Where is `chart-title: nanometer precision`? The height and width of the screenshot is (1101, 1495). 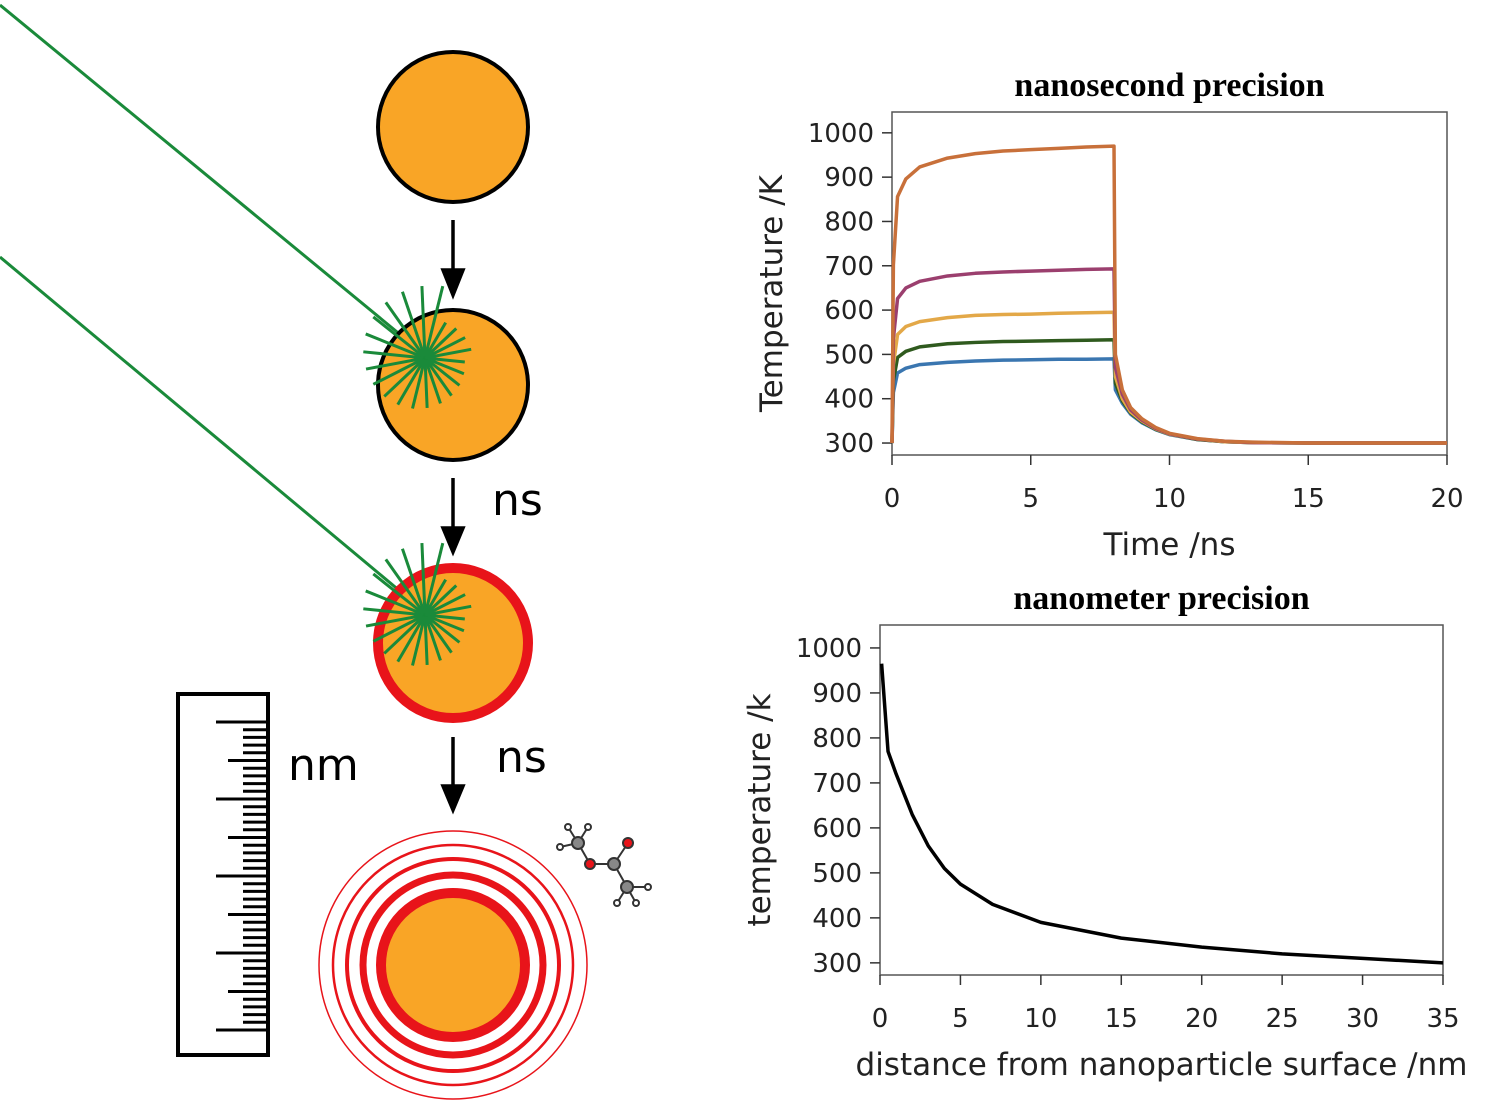
chart-title: nanometer precision is located at coordinates (1161, 598).